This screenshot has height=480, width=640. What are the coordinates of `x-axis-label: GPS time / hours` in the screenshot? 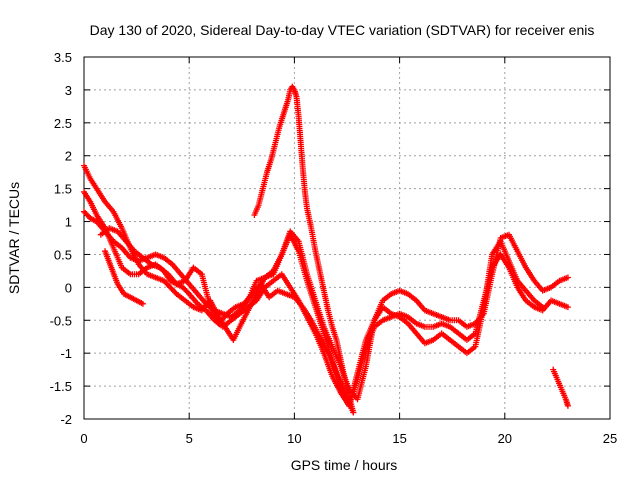 It's located at (344, 465).